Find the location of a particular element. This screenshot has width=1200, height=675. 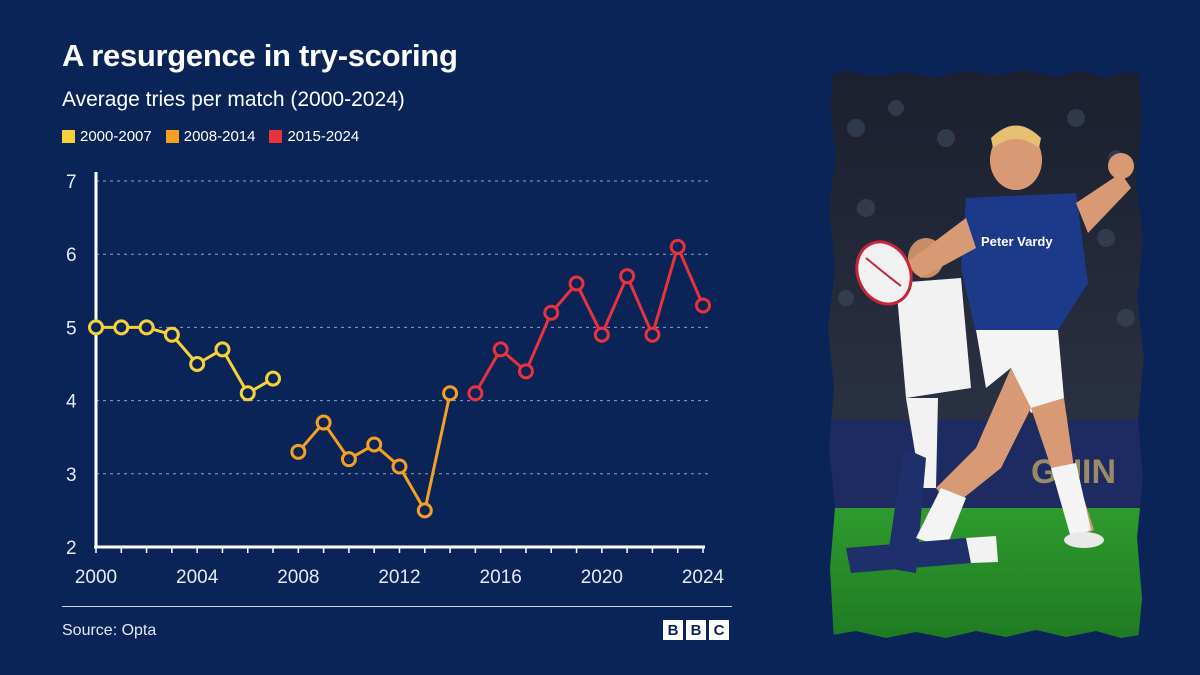

data-point-2-2010 is located at coordinates (348, 459).